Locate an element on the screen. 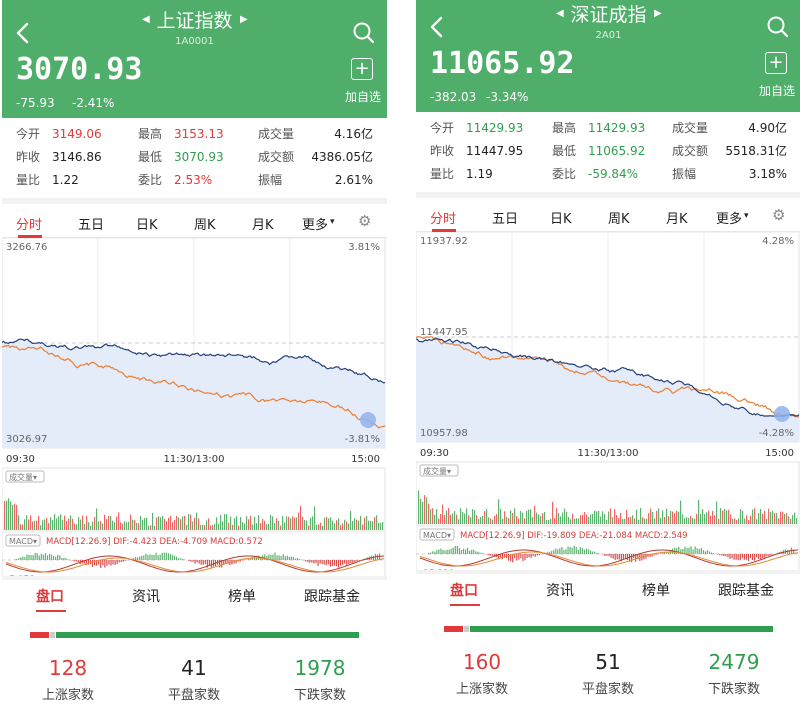 The width and height of the screenshot is (800, 716). index-title: 上证指数 is located at coordinates (194, 21).